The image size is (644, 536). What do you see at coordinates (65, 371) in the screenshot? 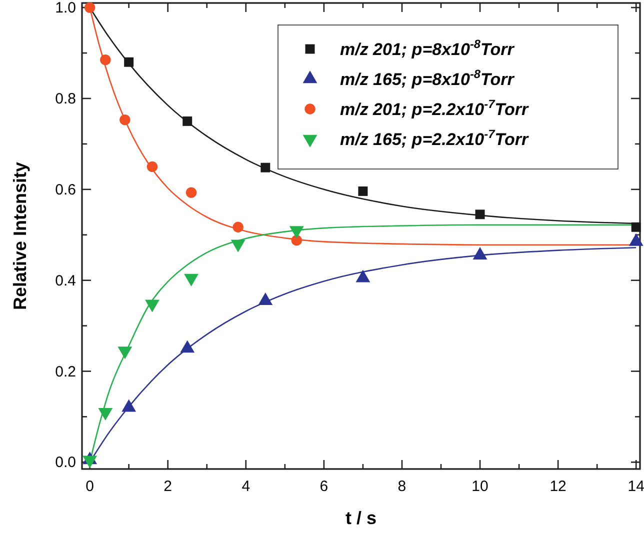
I see `y-tick-label: 0.2` at bounding box center [65, 371].